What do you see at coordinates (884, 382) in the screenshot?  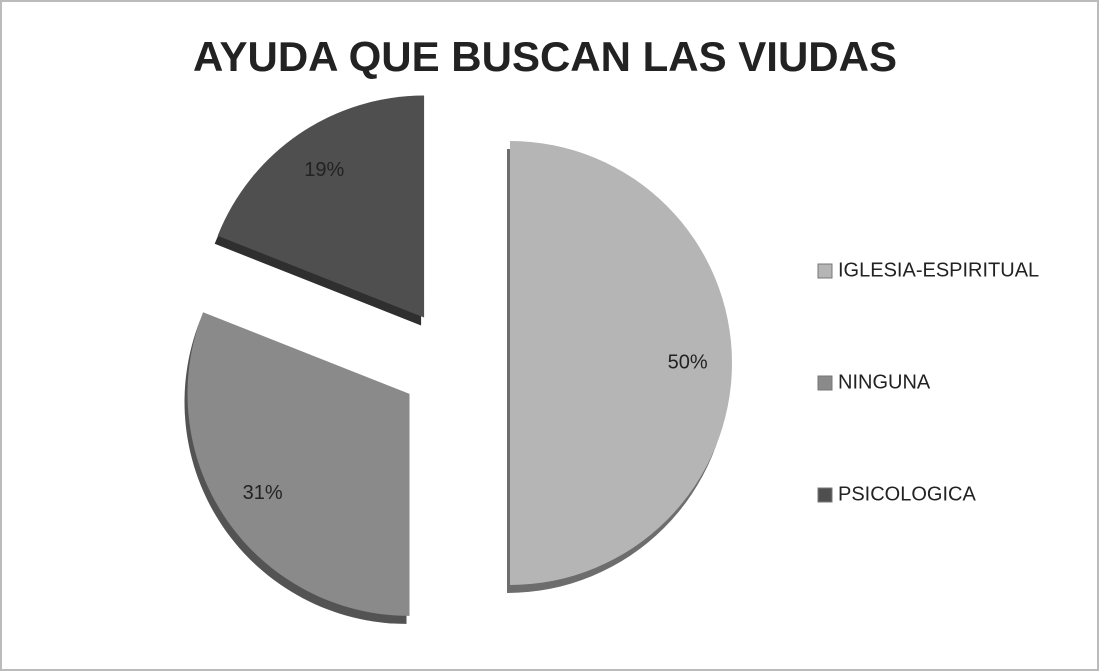 I see `legend-label: NINGUNA` at bounding box center [884, 382].